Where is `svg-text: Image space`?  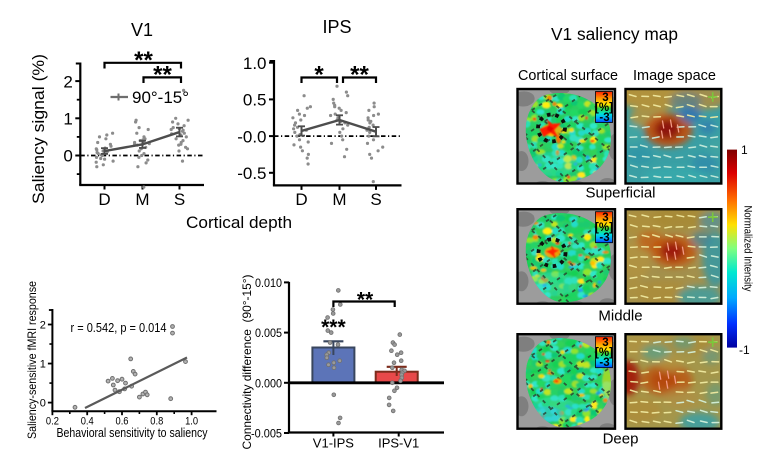 svg-text: Image space is located at coordinates (674, 76).